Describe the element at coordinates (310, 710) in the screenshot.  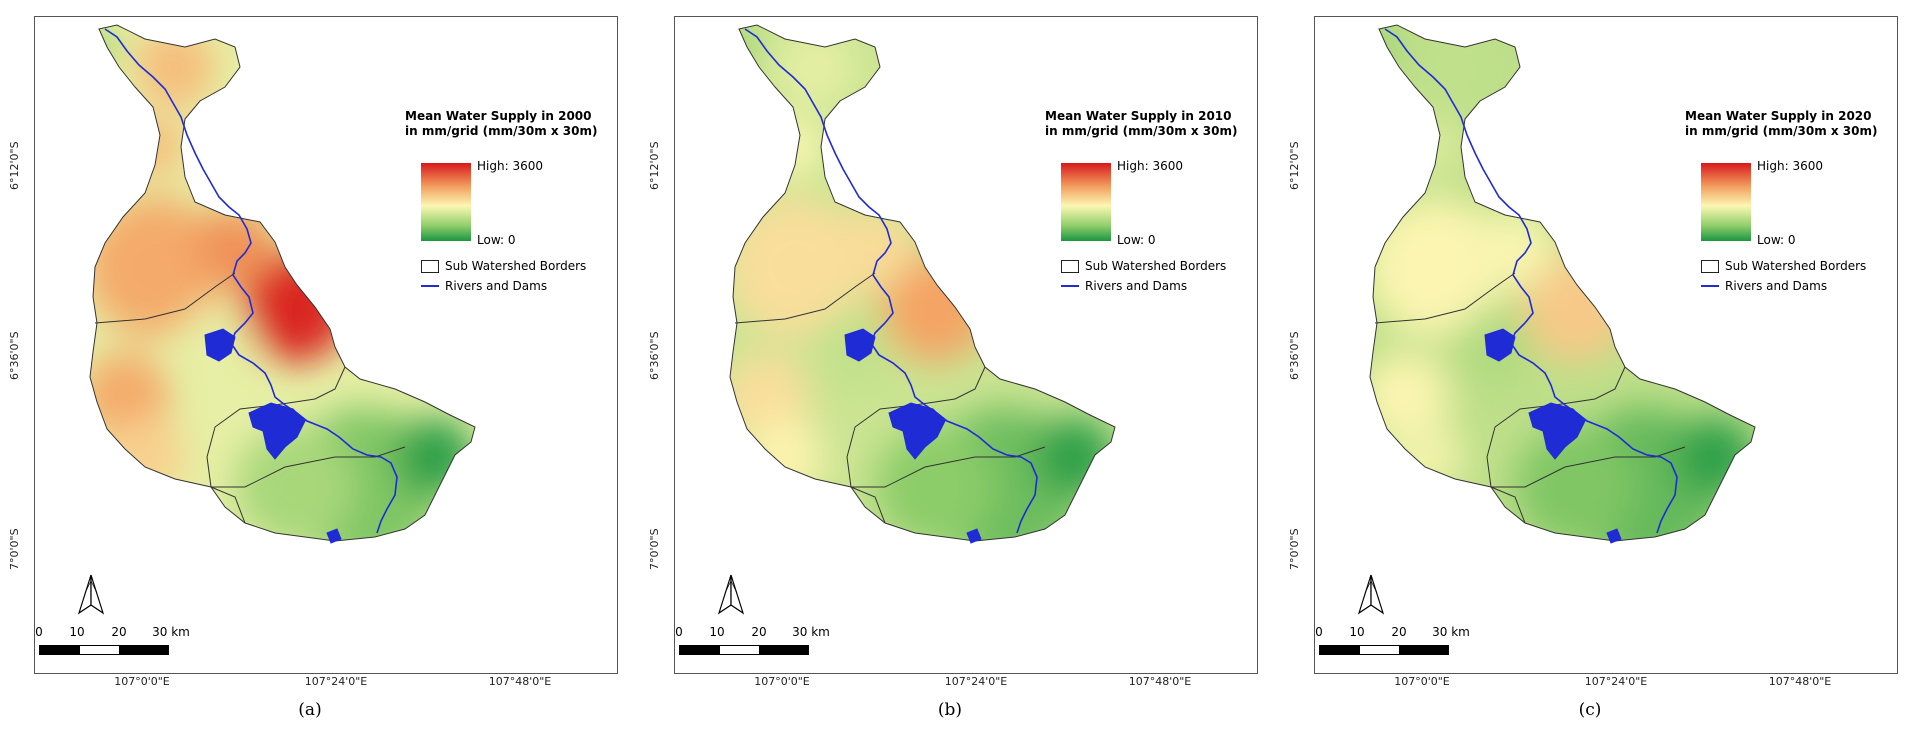
I see `panel-caption: (a)` at that location.